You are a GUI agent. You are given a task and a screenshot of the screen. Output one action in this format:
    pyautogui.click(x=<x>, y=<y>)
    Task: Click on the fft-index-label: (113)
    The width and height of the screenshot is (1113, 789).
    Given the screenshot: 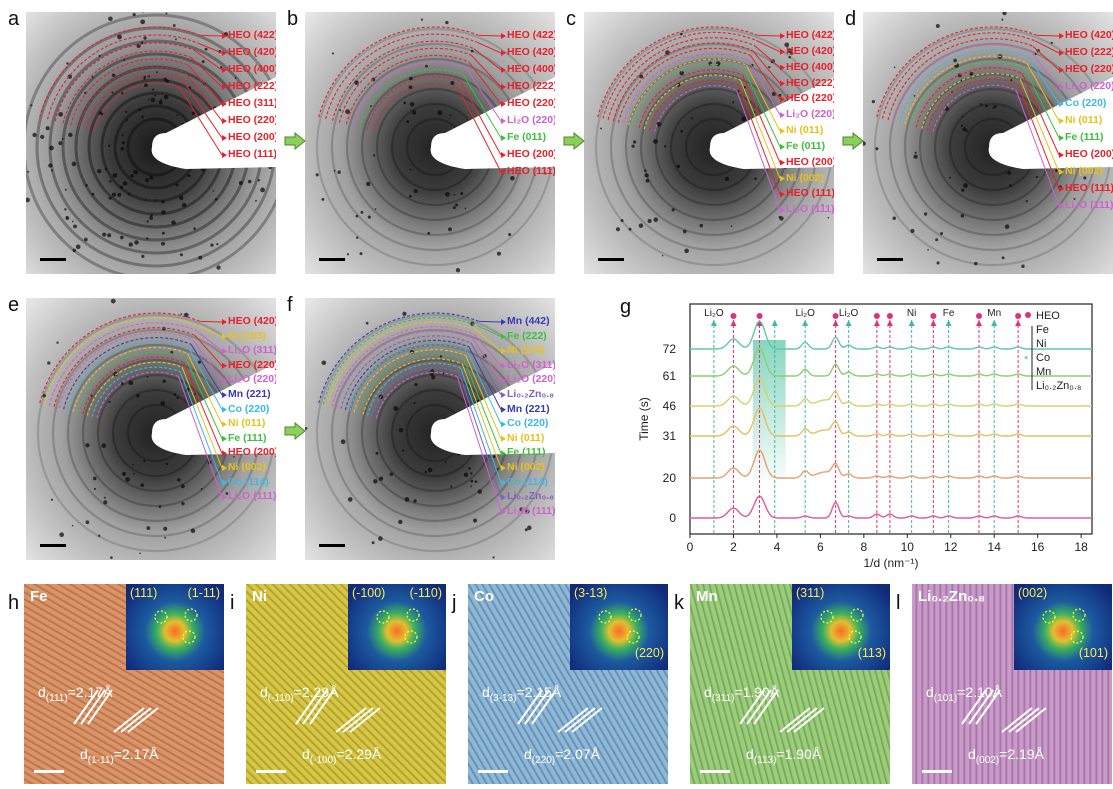 What is the action you would take?
    pyautogui.click(x=871, y=653)
    